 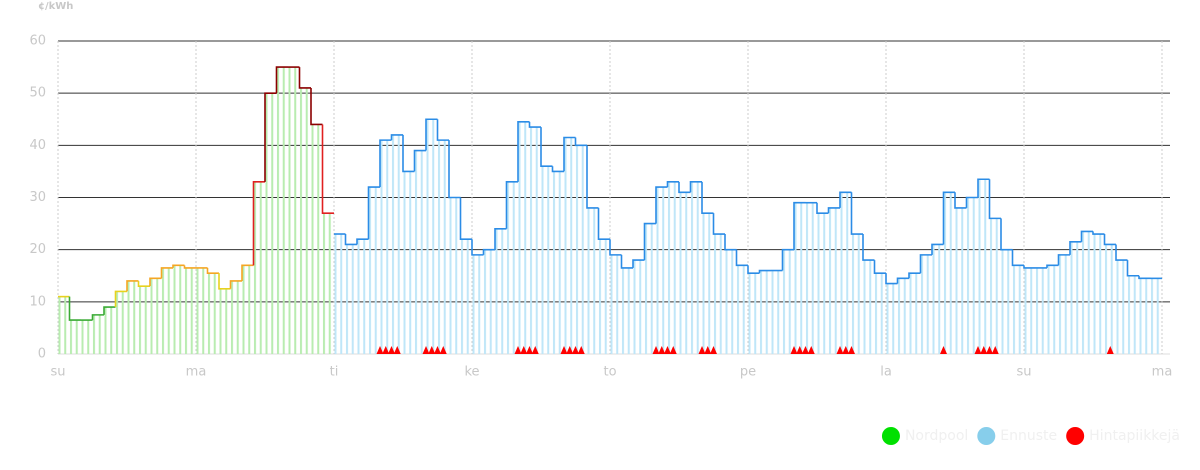 What do you see at coordinates (37, 93) in the screenshot?
I see `y-tick-label: 50` at bounding box center [37, 93].